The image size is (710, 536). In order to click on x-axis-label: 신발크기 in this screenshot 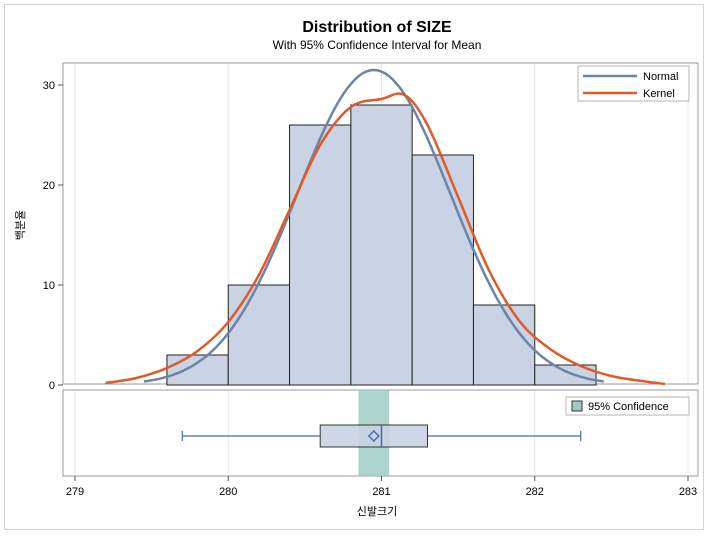, I will do `click(377, 511)`.